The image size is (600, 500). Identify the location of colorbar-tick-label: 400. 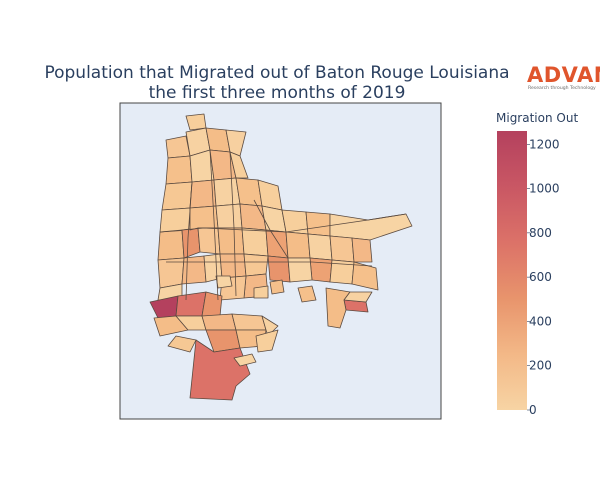
(540, 321).